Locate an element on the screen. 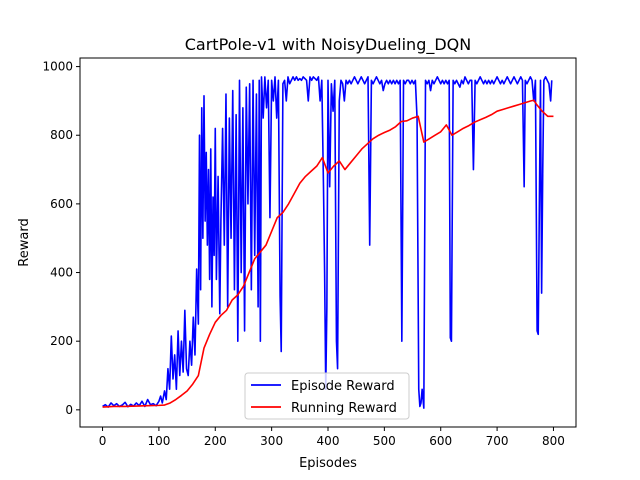  x-tick-label: 400 is located at coordinates (328, 441).